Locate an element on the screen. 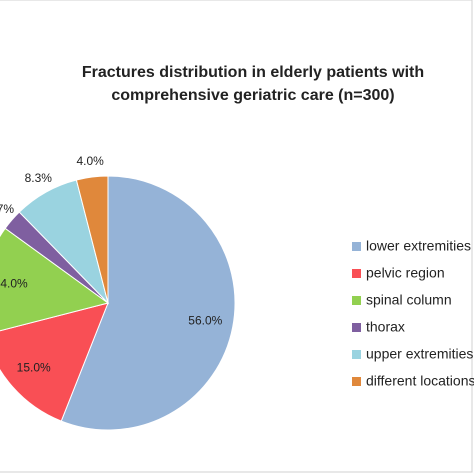  legend-label: different locations is located at coordinates (420, 381).